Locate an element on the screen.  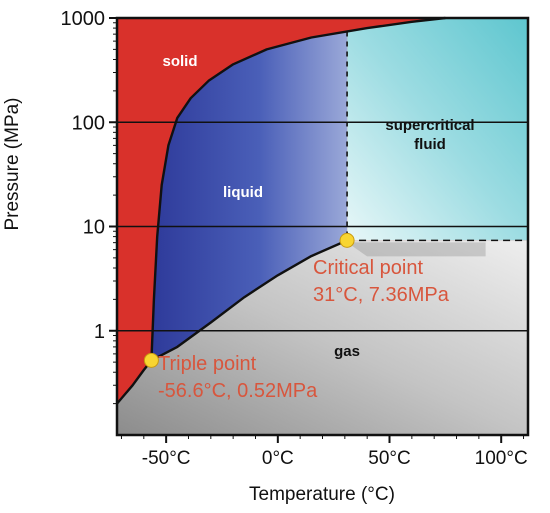
vaporization-curve is located at coordinates (249, 300).